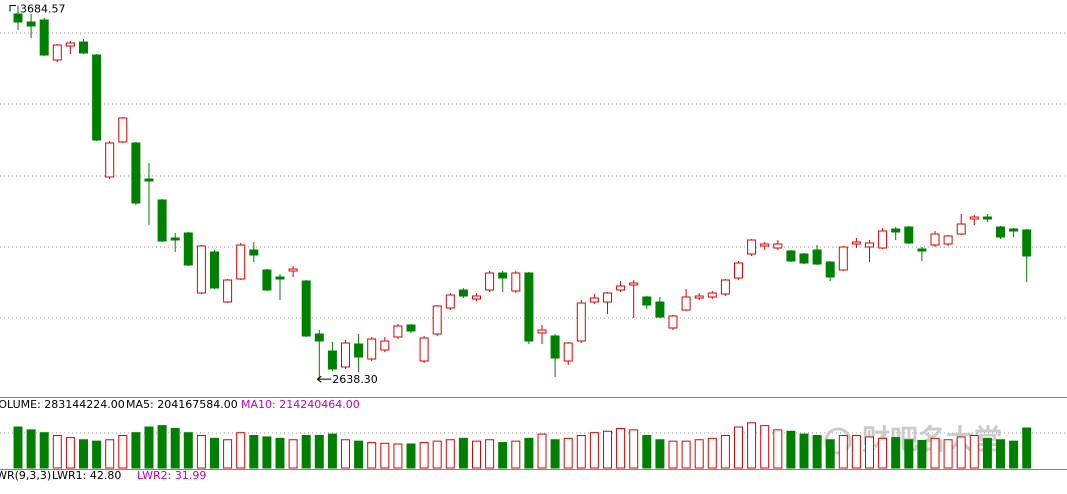 This screenshot has height=494, width=1067. Describe the element at coordinates (182, 404) in the screenshot. I see `volume-legend: MA5: 204167584.00` at that location.